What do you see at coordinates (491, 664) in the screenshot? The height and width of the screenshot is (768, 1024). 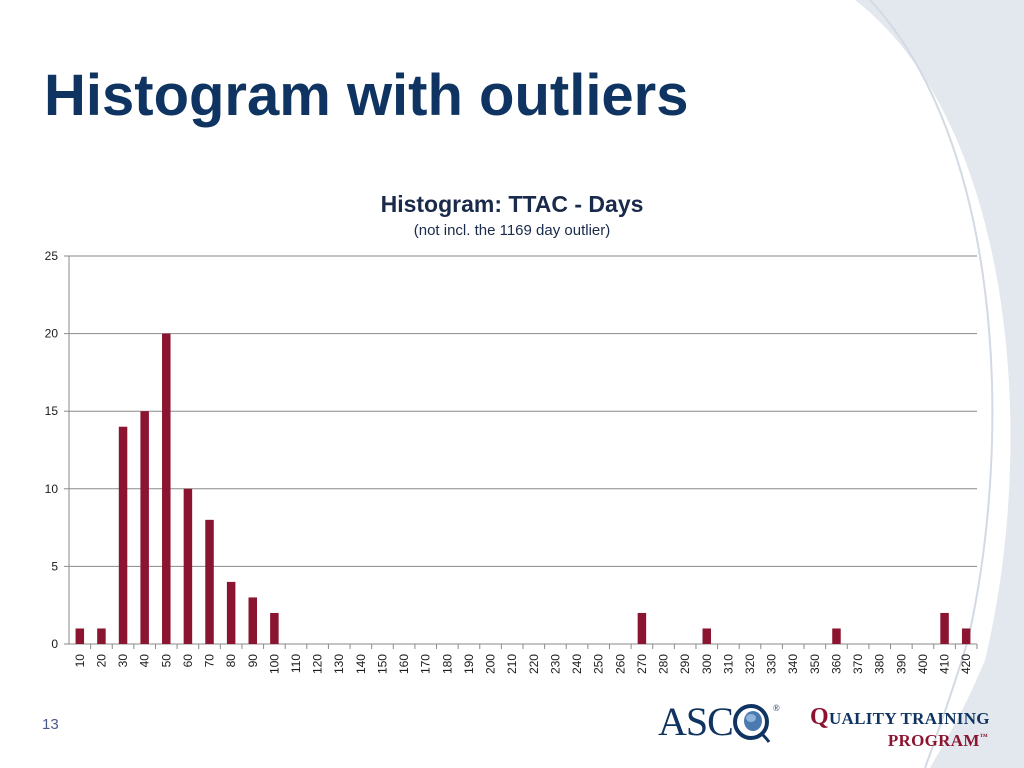 I see `x-tick-label: 200` at bounding box center [491, 664].